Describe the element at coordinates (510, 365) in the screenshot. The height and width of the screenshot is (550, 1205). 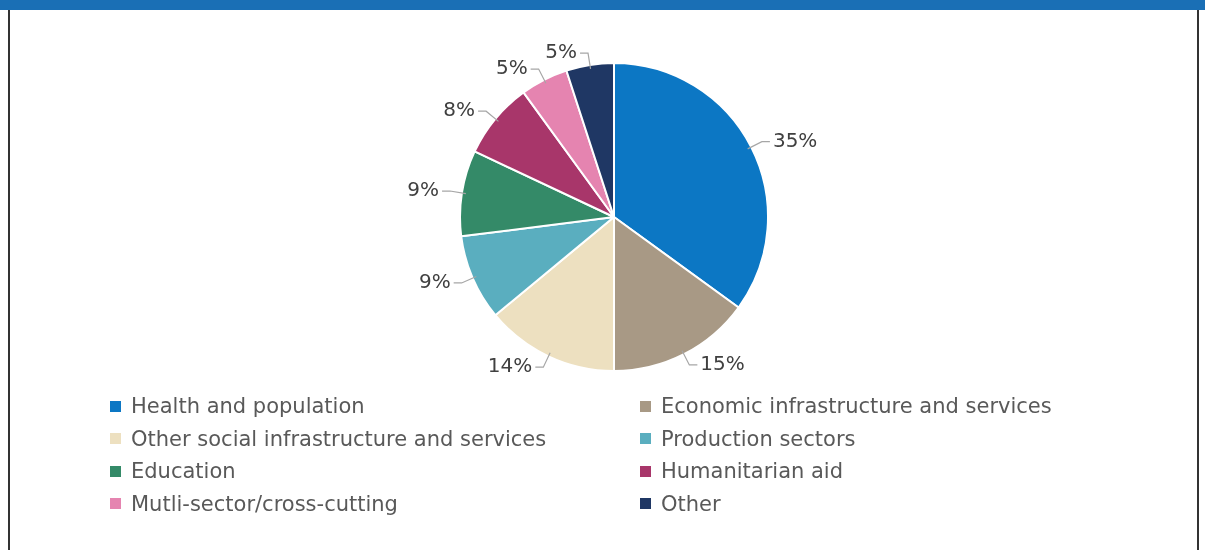
I see `data-label: 14%` at that location.